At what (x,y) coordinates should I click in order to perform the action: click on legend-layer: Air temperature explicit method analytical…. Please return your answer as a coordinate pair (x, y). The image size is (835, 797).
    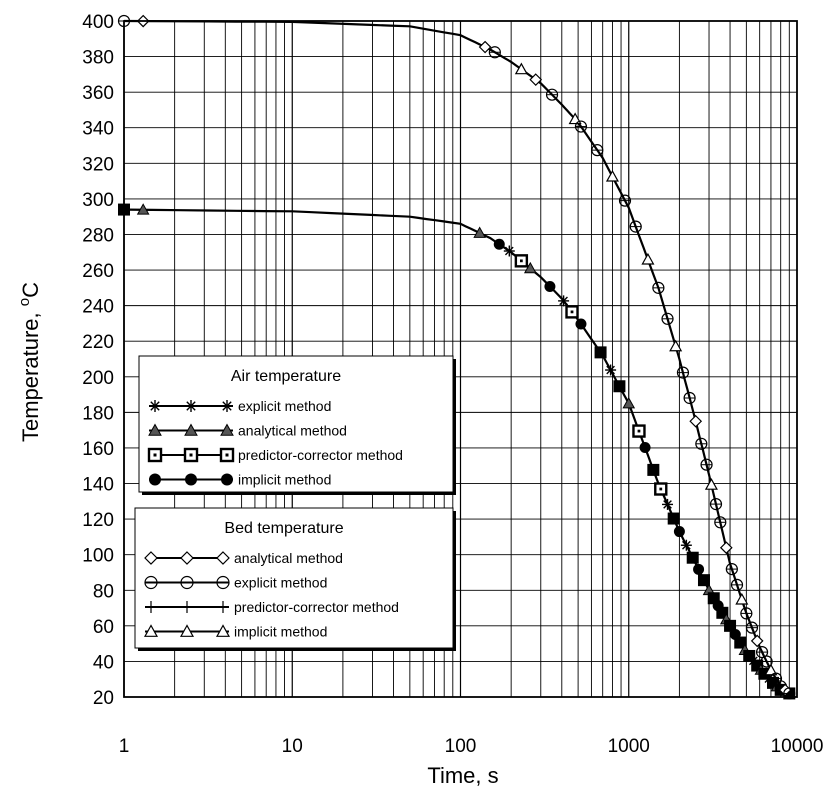
    Looking at the image, I should click on (295, 503).